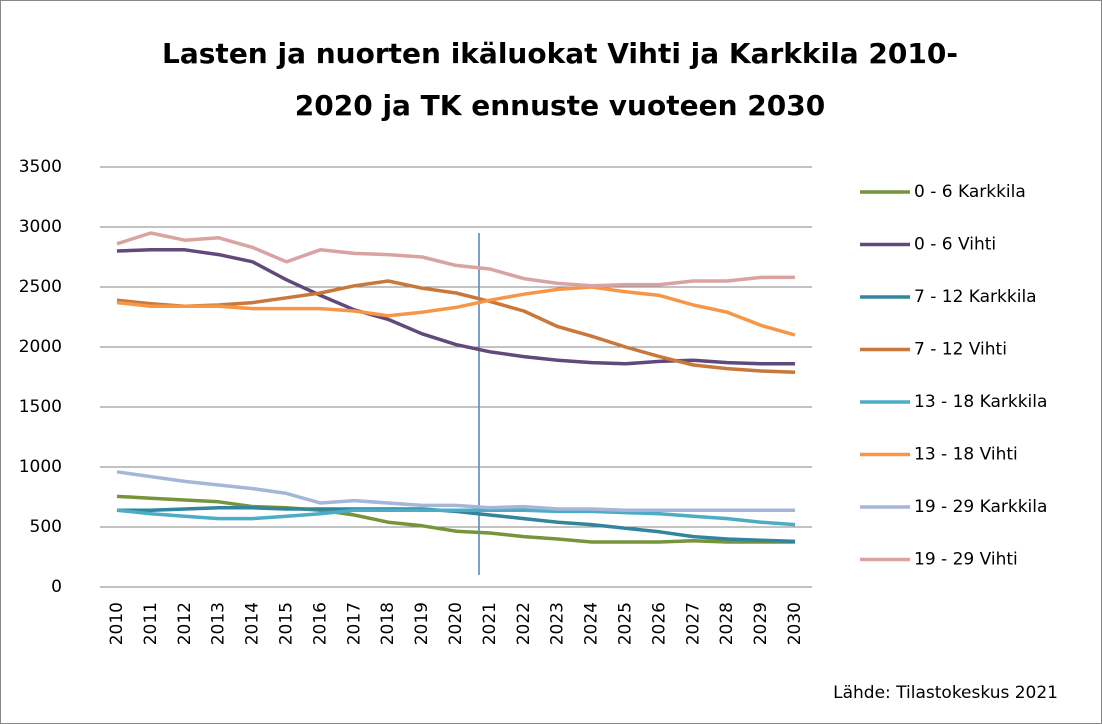 Image resolution: width=1102 pixels, height=724 pixels. What do you see at coordinates (422, 623) in the screenshot?
I see `x-tick-label: 2019` at bounding box center [422, 623].